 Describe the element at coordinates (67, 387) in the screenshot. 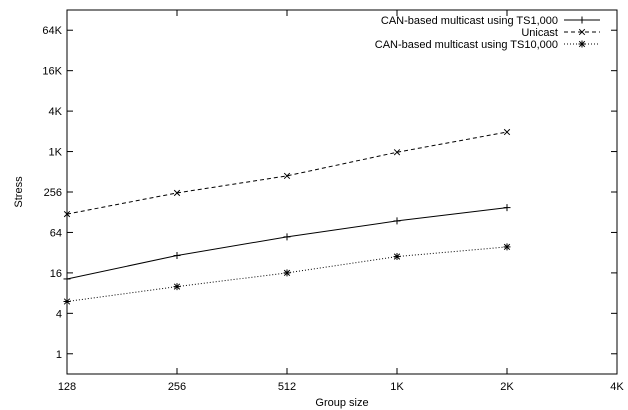

I see `x-tick-label: 128` at that location.